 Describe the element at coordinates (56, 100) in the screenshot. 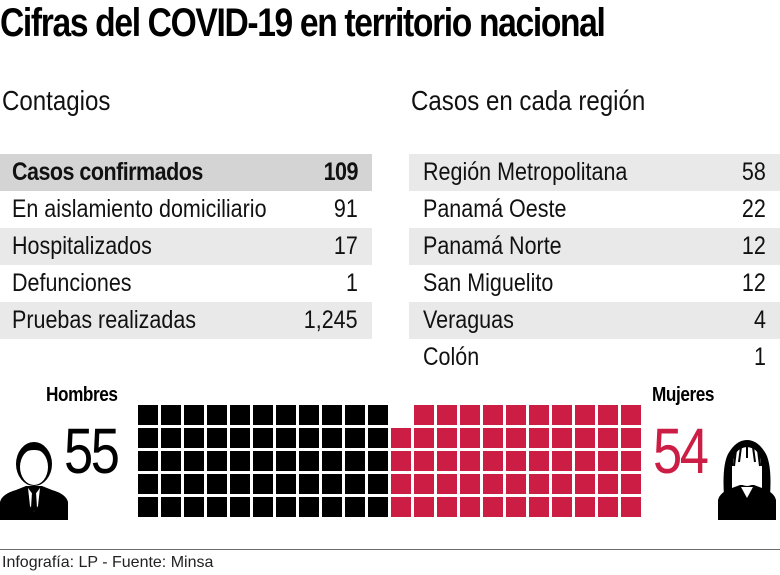

I see `contagios-heading: Contagios` at that location.